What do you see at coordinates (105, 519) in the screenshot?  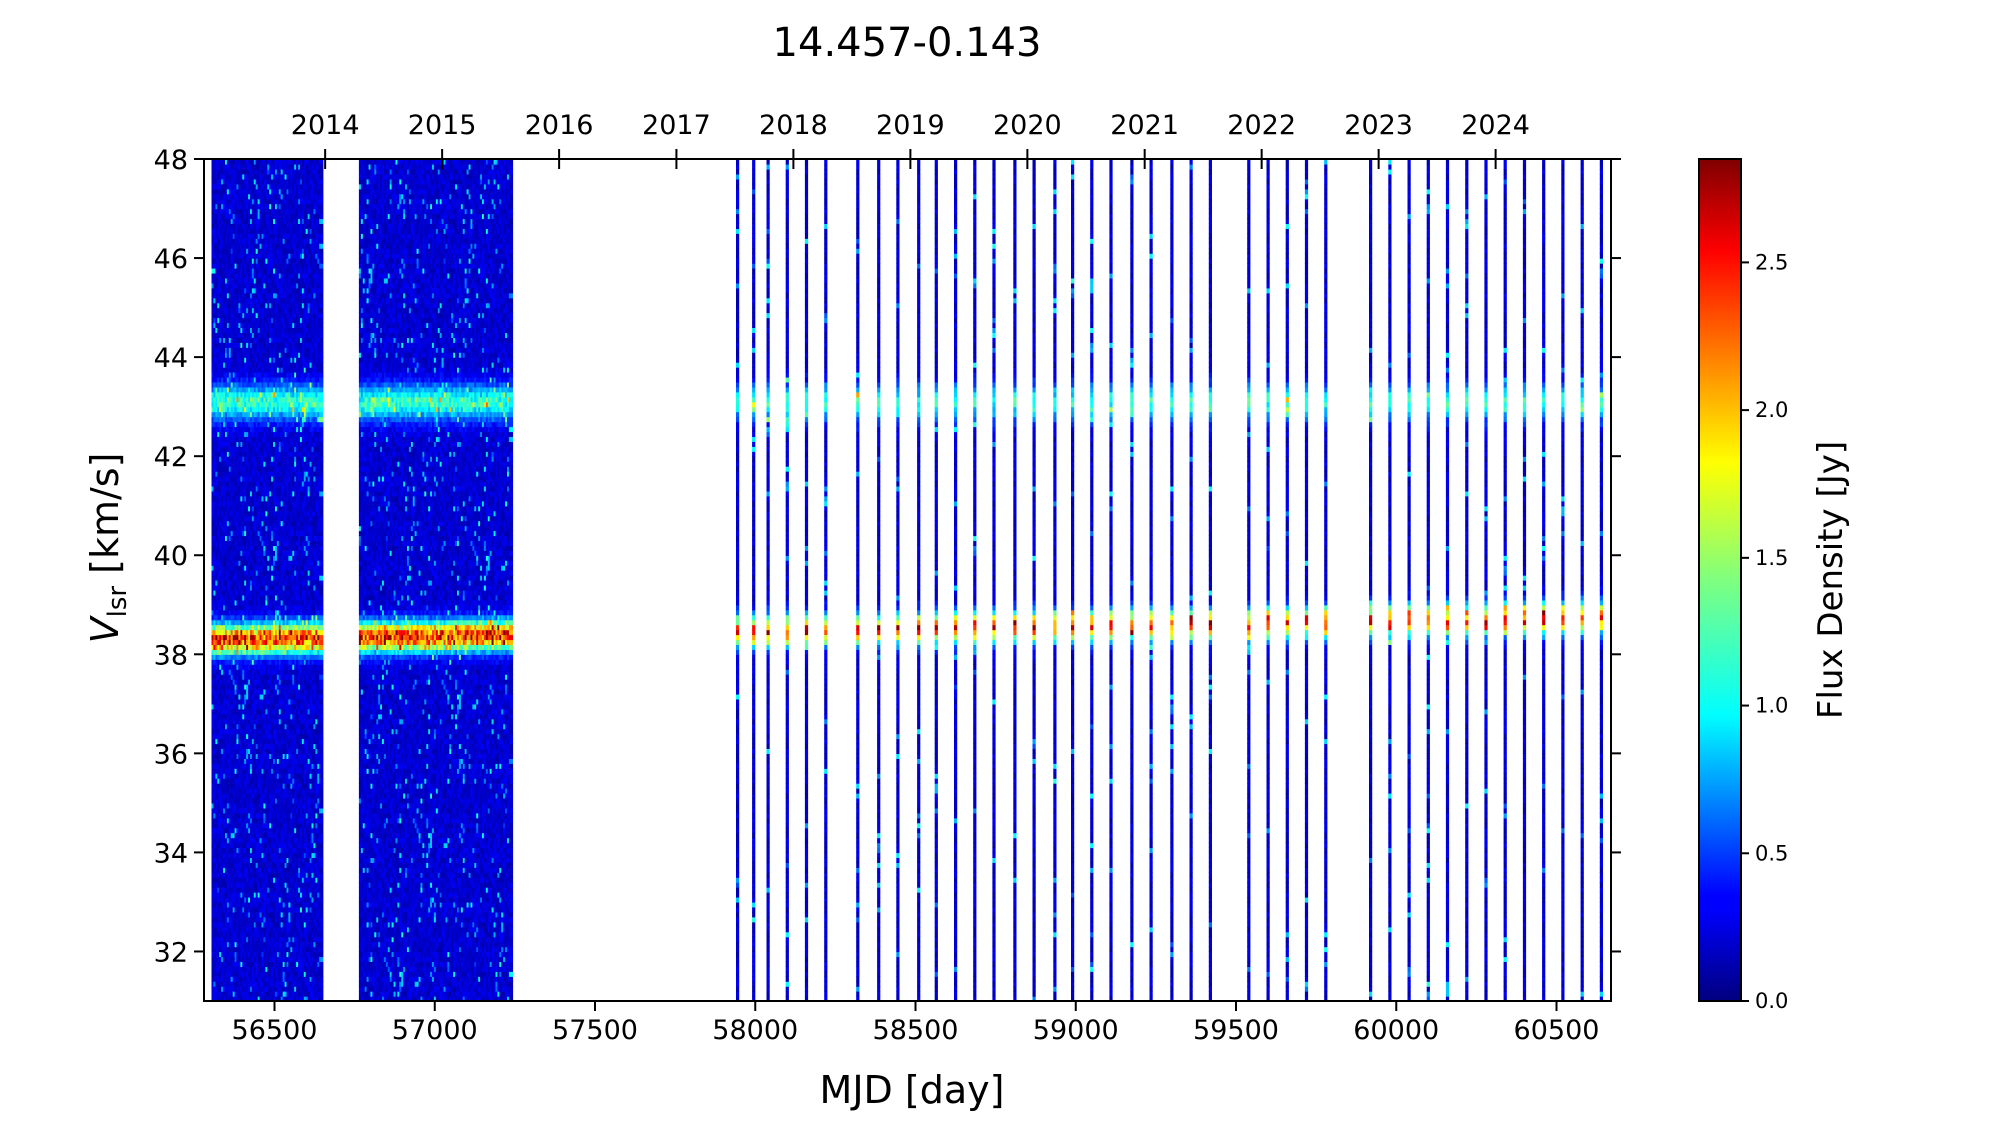 I see `y-axis-label-unit: [km/s]` at bounding box center [105, 519].